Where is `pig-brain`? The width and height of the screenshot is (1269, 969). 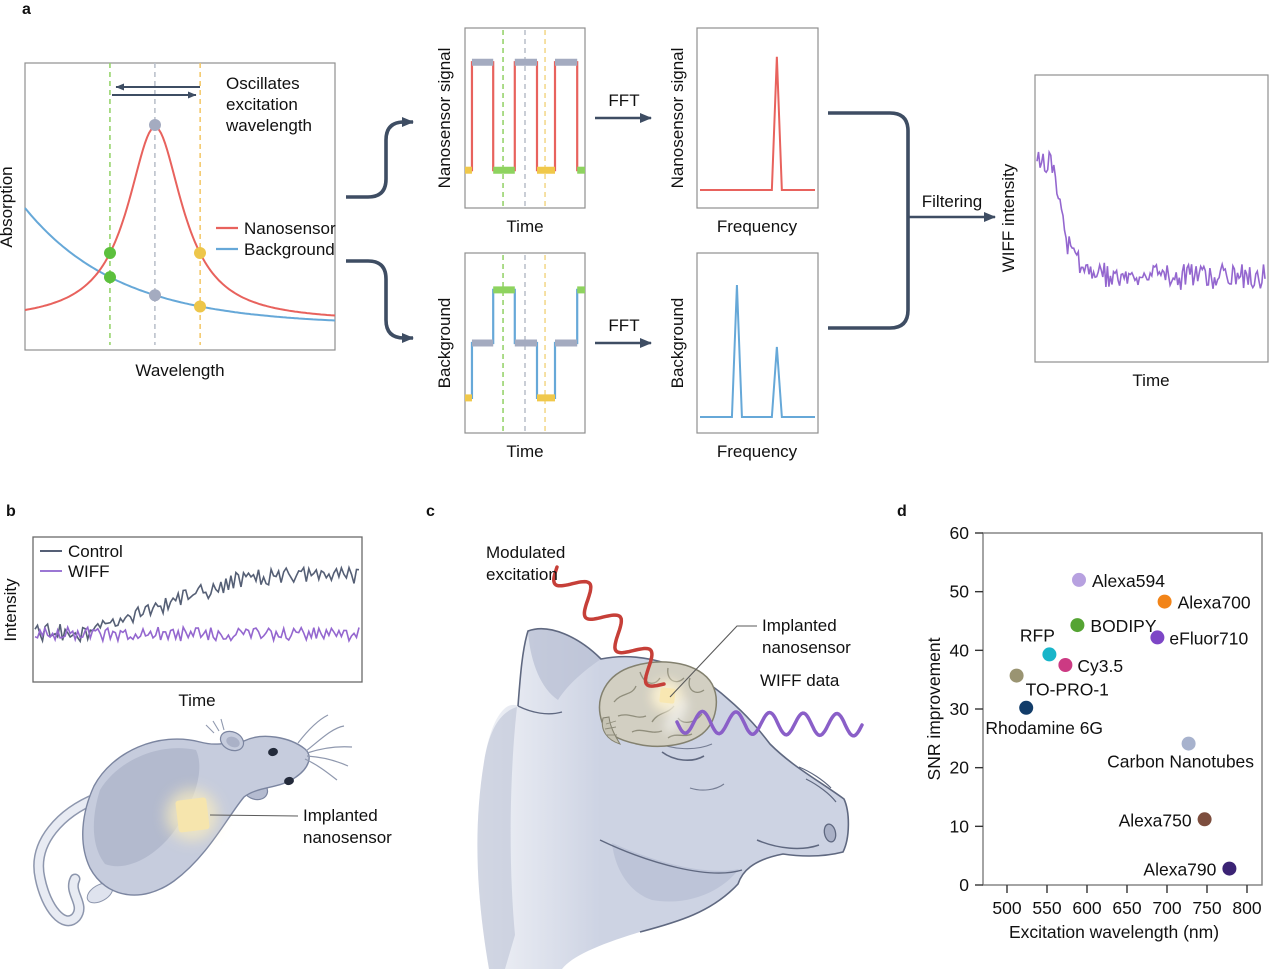
pig-brain is located at coordinates (658, 704).